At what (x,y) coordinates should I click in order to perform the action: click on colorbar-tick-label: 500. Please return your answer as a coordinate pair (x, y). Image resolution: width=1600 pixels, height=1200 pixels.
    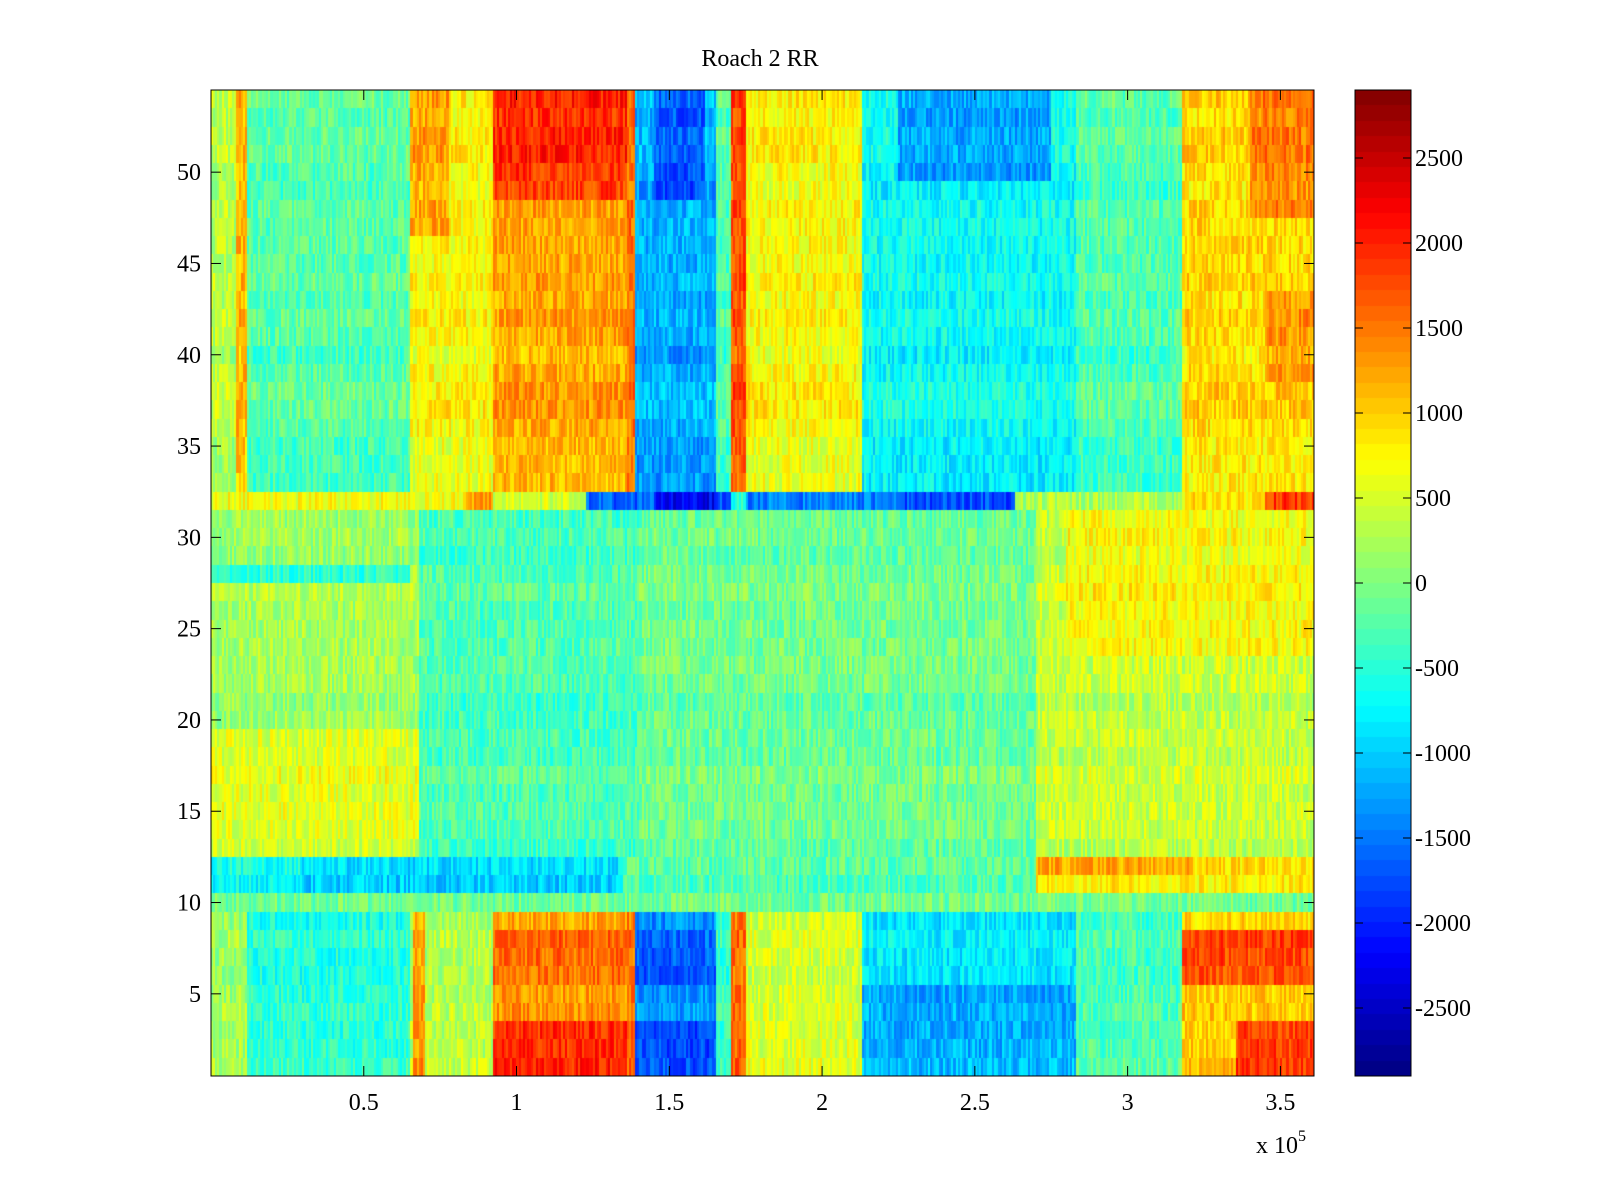
    Looking at the image, I should click on (1433, 499).